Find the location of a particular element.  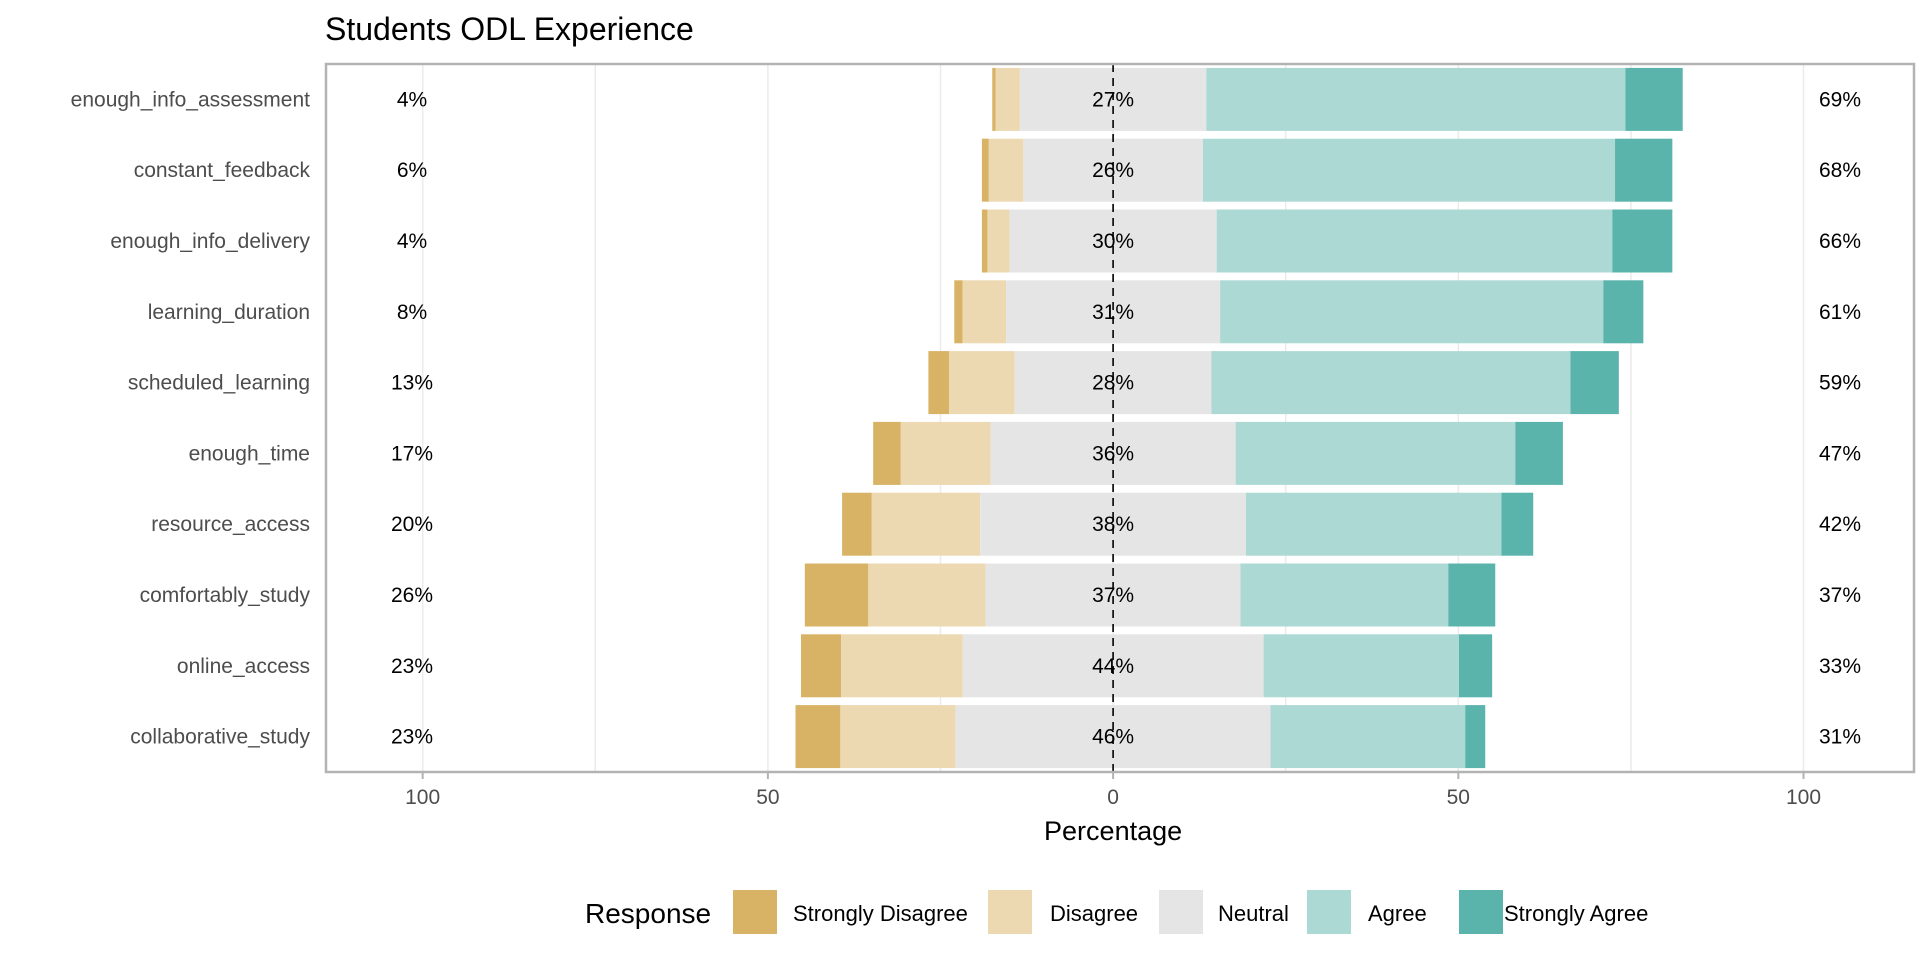

high-percentage-label: 59% is located at coordinates (1840, 383).